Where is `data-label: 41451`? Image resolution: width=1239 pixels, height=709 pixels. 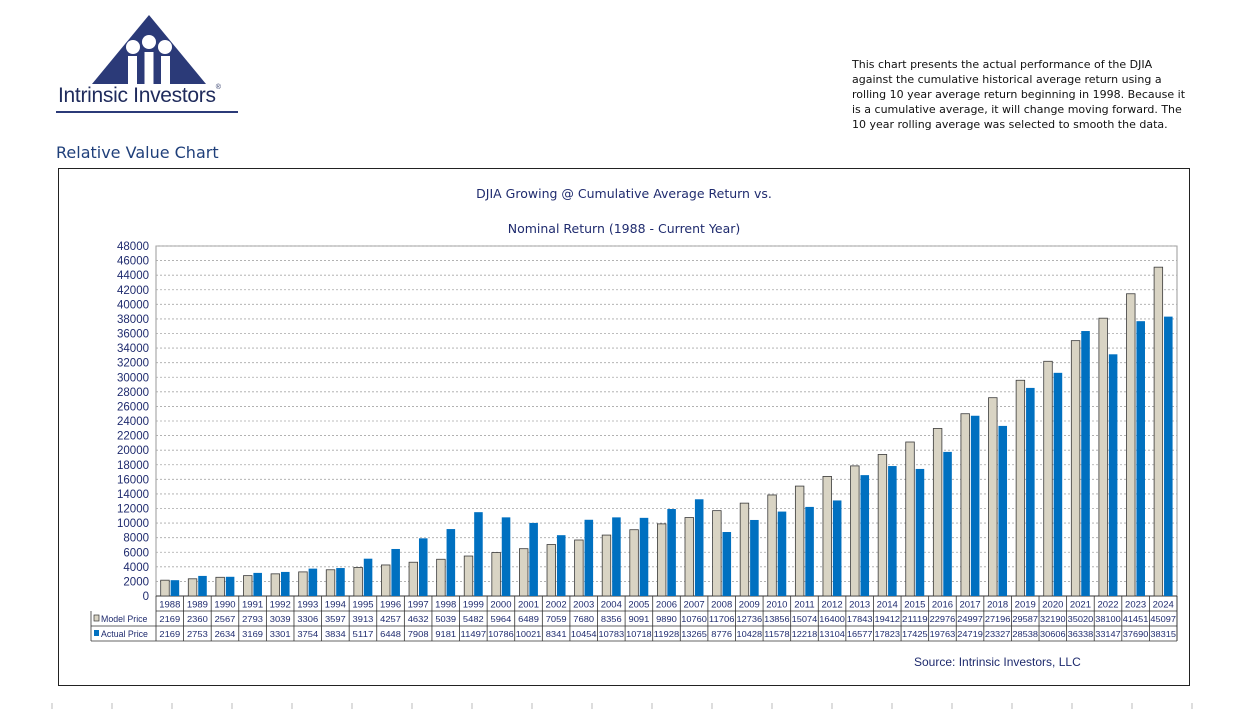
data-label: 41451 is located at coordinates (1136, 619).